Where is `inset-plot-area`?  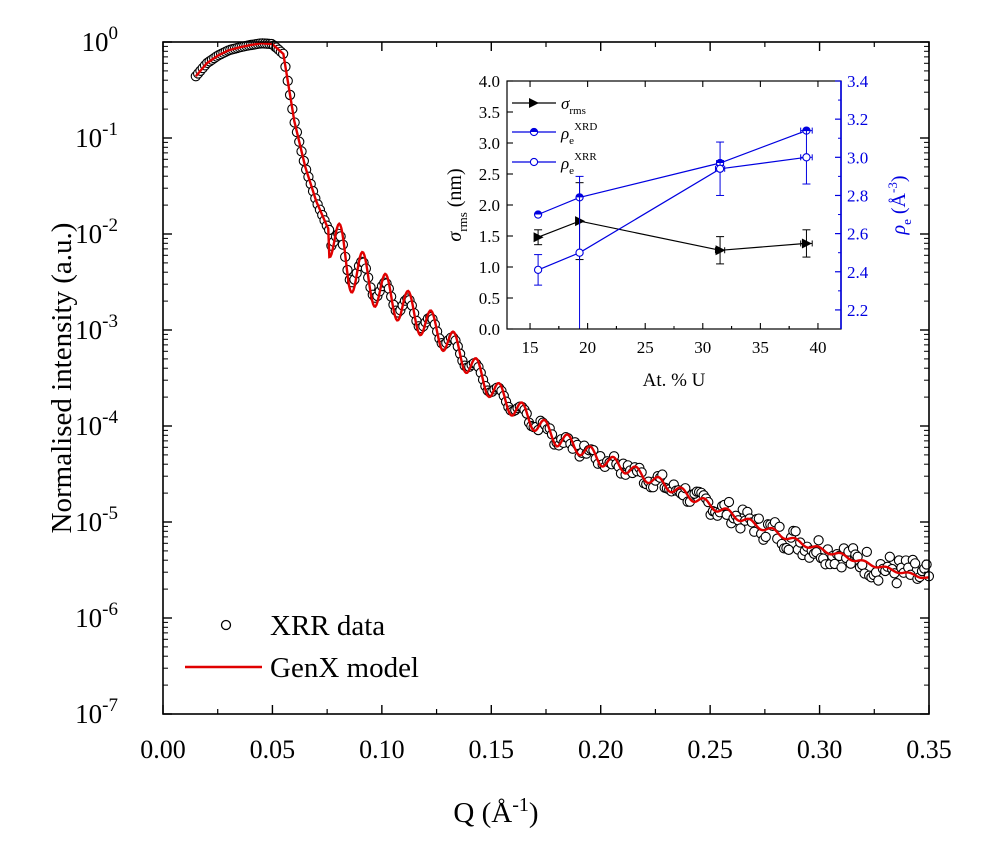 inset-plot-area is located at coordinates (673, 228).